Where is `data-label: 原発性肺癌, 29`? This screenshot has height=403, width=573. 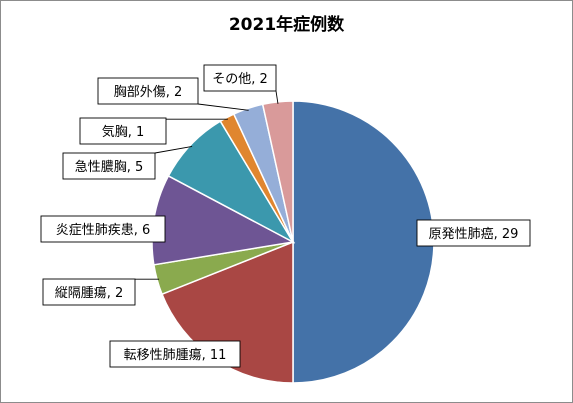 data-label: 原発性肺癌, 29 is located at coordinates (474, 234).